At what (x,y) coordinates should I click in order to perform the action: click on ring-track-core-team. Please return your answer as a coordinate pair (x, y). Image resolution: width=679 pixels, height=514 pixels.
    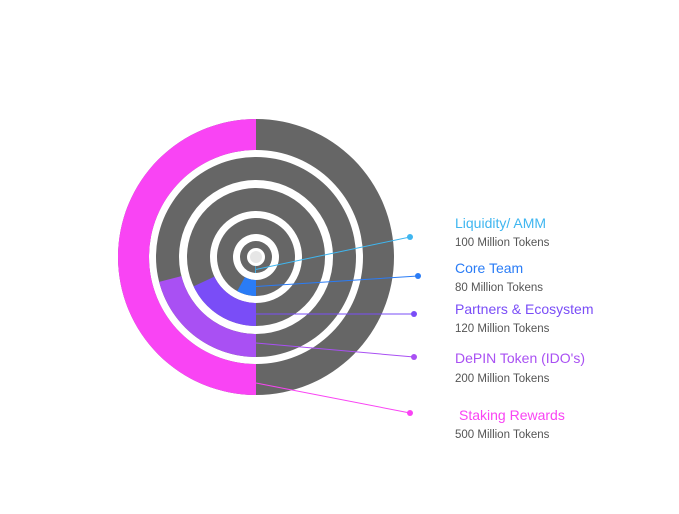
    Looking at the image, I should click on (256, 257).